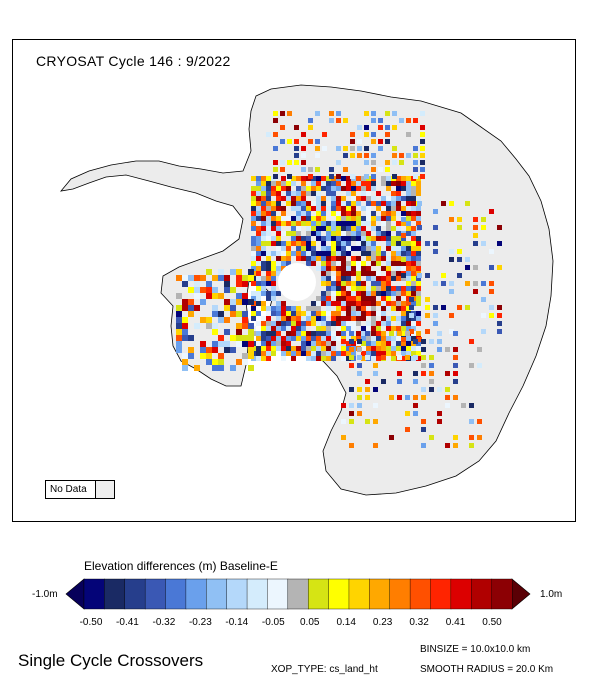  Describe the element at coordinates (75, 594) in the screenshot. I see `colorbar-low-arrow` at that location.